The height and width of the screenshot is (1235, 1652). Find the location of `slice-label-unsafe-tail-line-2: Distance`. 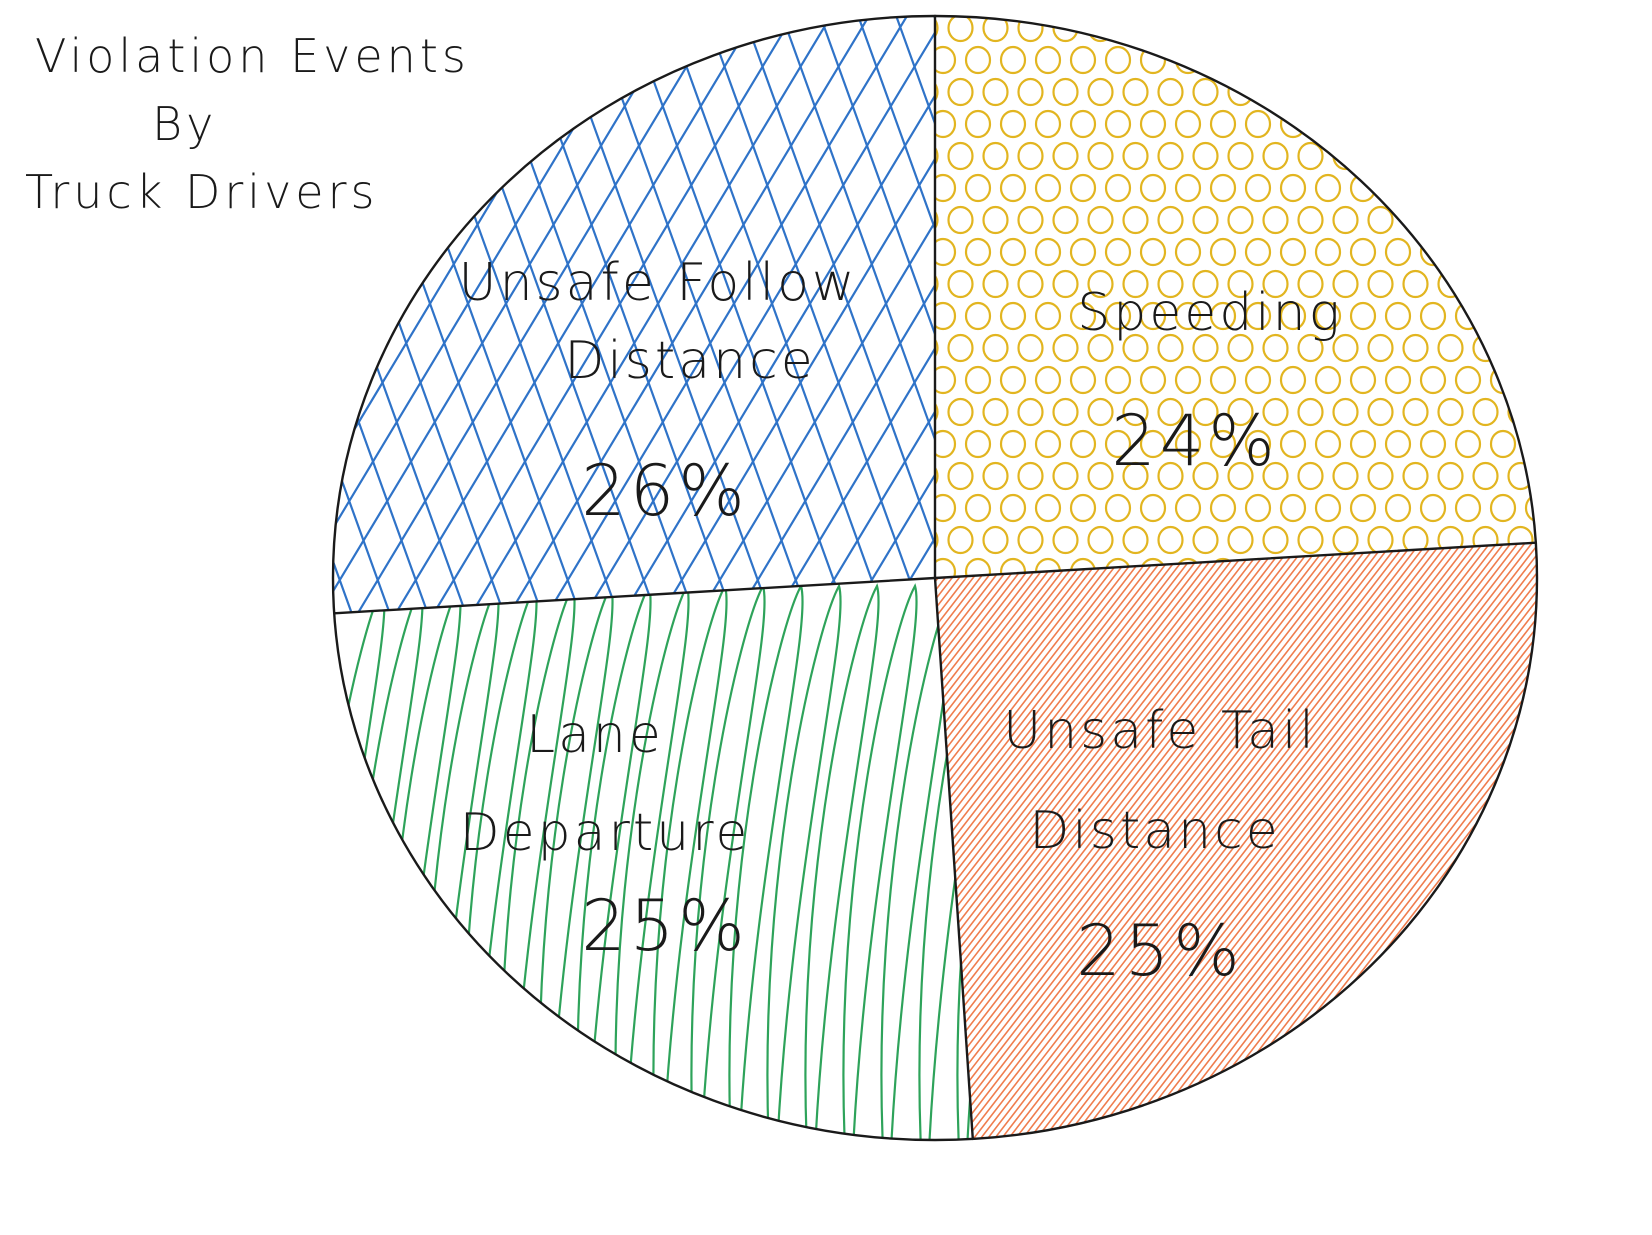

slice-label-unsafe-tail-line-2: Distance is located at coordinates (1154, 831).